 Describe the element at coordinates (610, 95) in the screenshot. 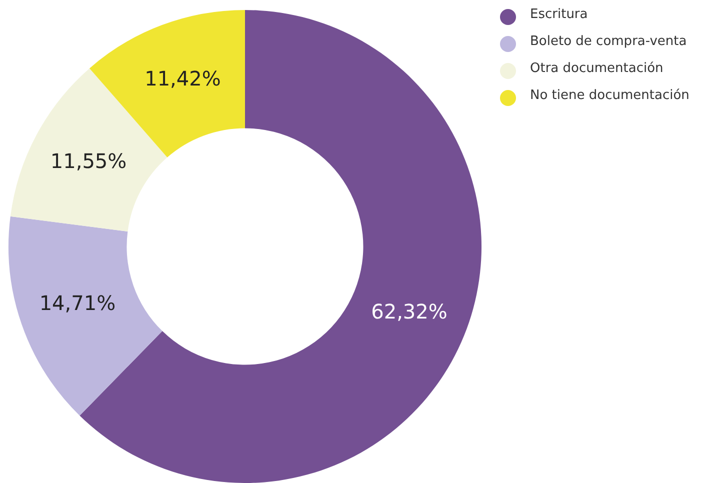

I see `legend-label: No tiene documentación` at that location.